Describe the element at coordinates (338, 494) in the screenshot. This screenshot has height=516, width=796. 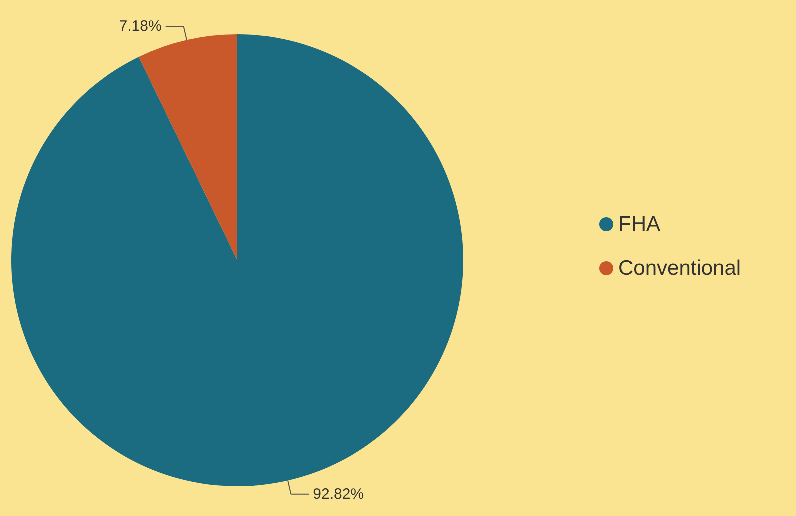
I see `data-label: 92.82%` at that location.